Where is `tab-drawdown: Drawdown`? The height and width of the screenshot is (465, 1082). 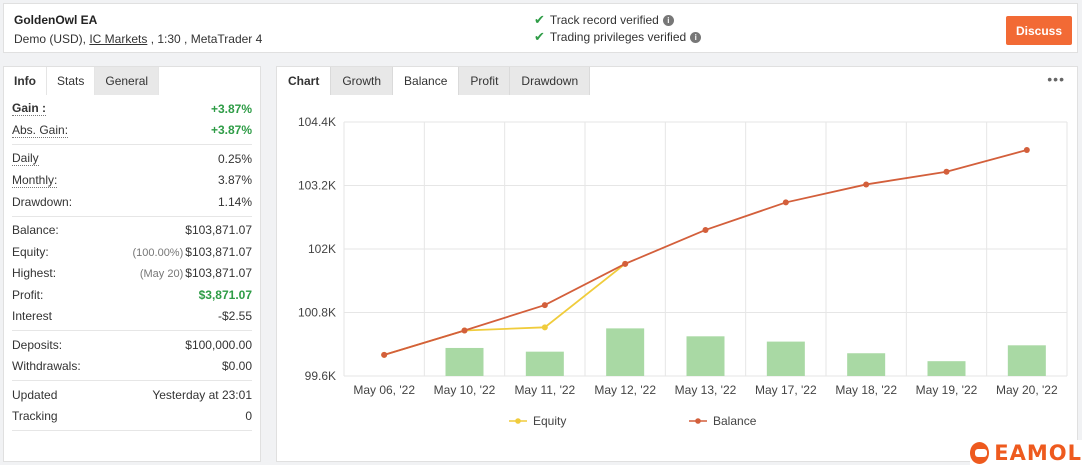 tab-drawdown: Drawdown is located at coordinates (550, 81).